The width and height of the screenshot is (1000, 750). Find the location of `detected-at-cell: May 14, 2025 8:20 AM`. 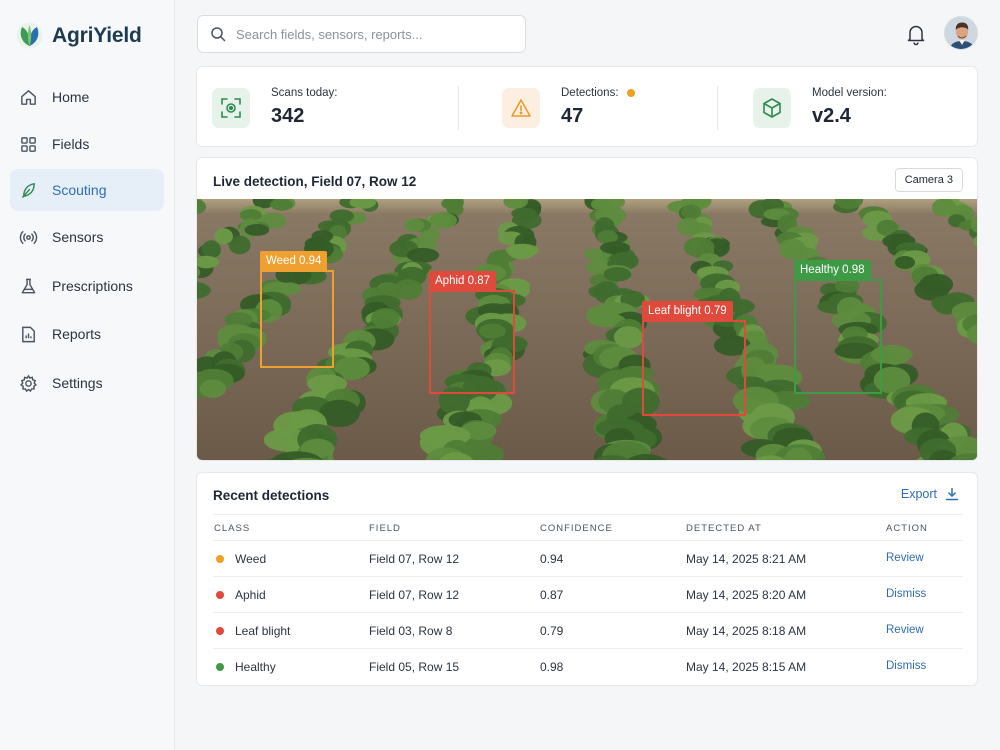

detected-at-cell: May 14, 2025 8:20 AM is located at coordinates (746, 595).